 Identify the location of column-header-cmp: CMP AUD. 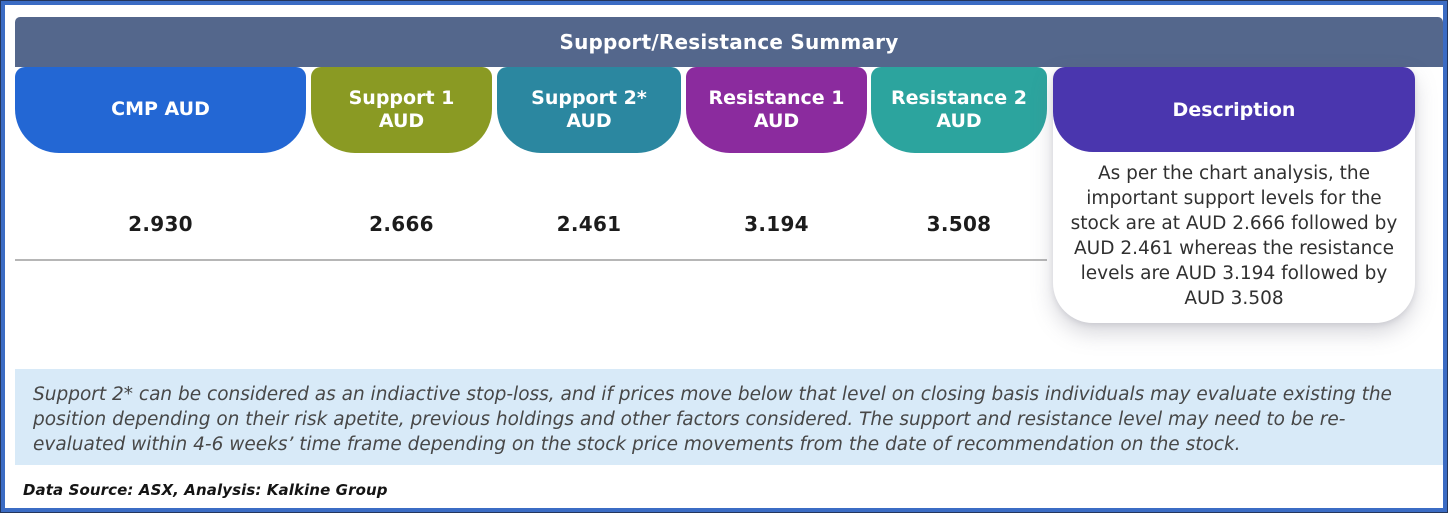
(160, 110).